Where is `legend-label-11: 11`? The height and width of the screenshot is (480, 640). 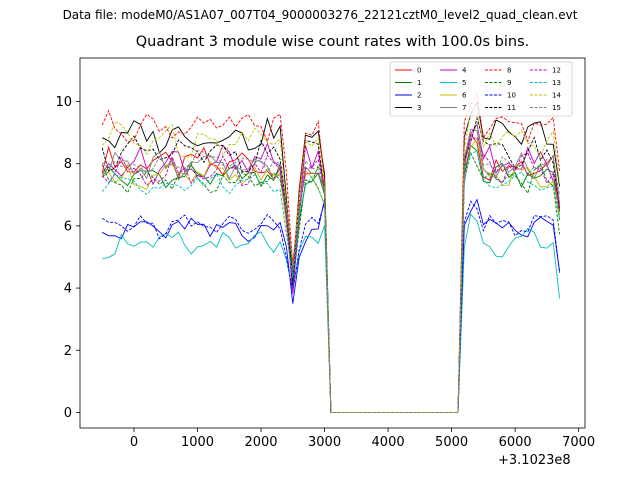
legend-label-11: 11 is located at coordinates (511, 108).